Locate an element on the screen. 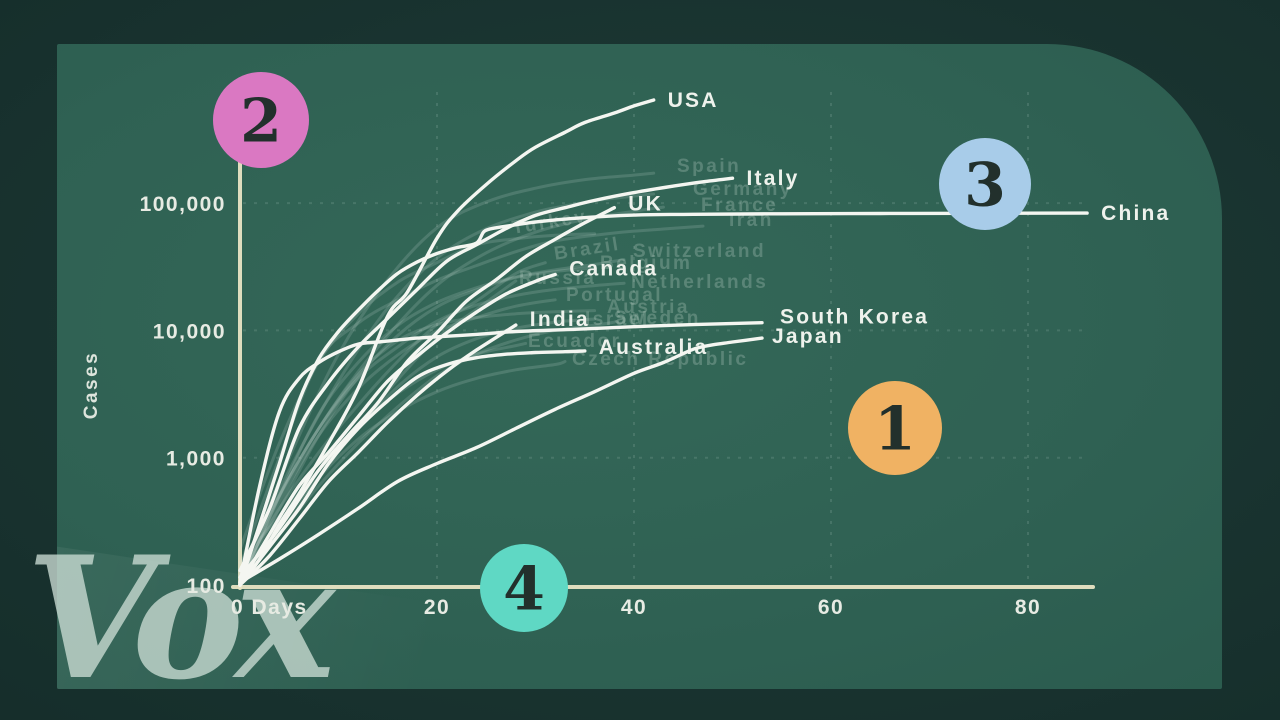 The width and height of the screenshot is (1280, 720). country-label-israel: Israel is located at coordinates (617, 319).